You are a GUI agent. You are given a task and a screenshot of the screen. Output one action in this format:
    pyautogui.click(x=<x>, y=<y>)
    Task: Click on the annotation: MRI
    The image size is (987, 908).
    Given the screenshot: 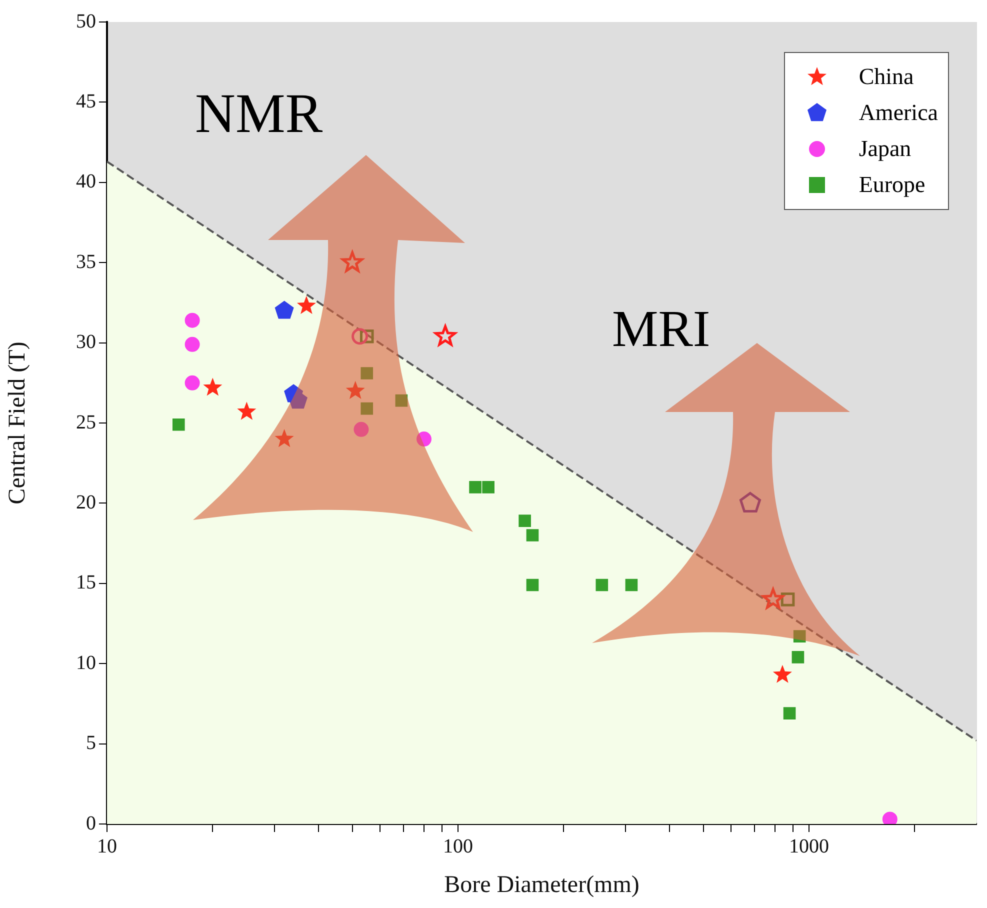 What is the action you would take?
    pyautogui.click(x=661, y=329)
    